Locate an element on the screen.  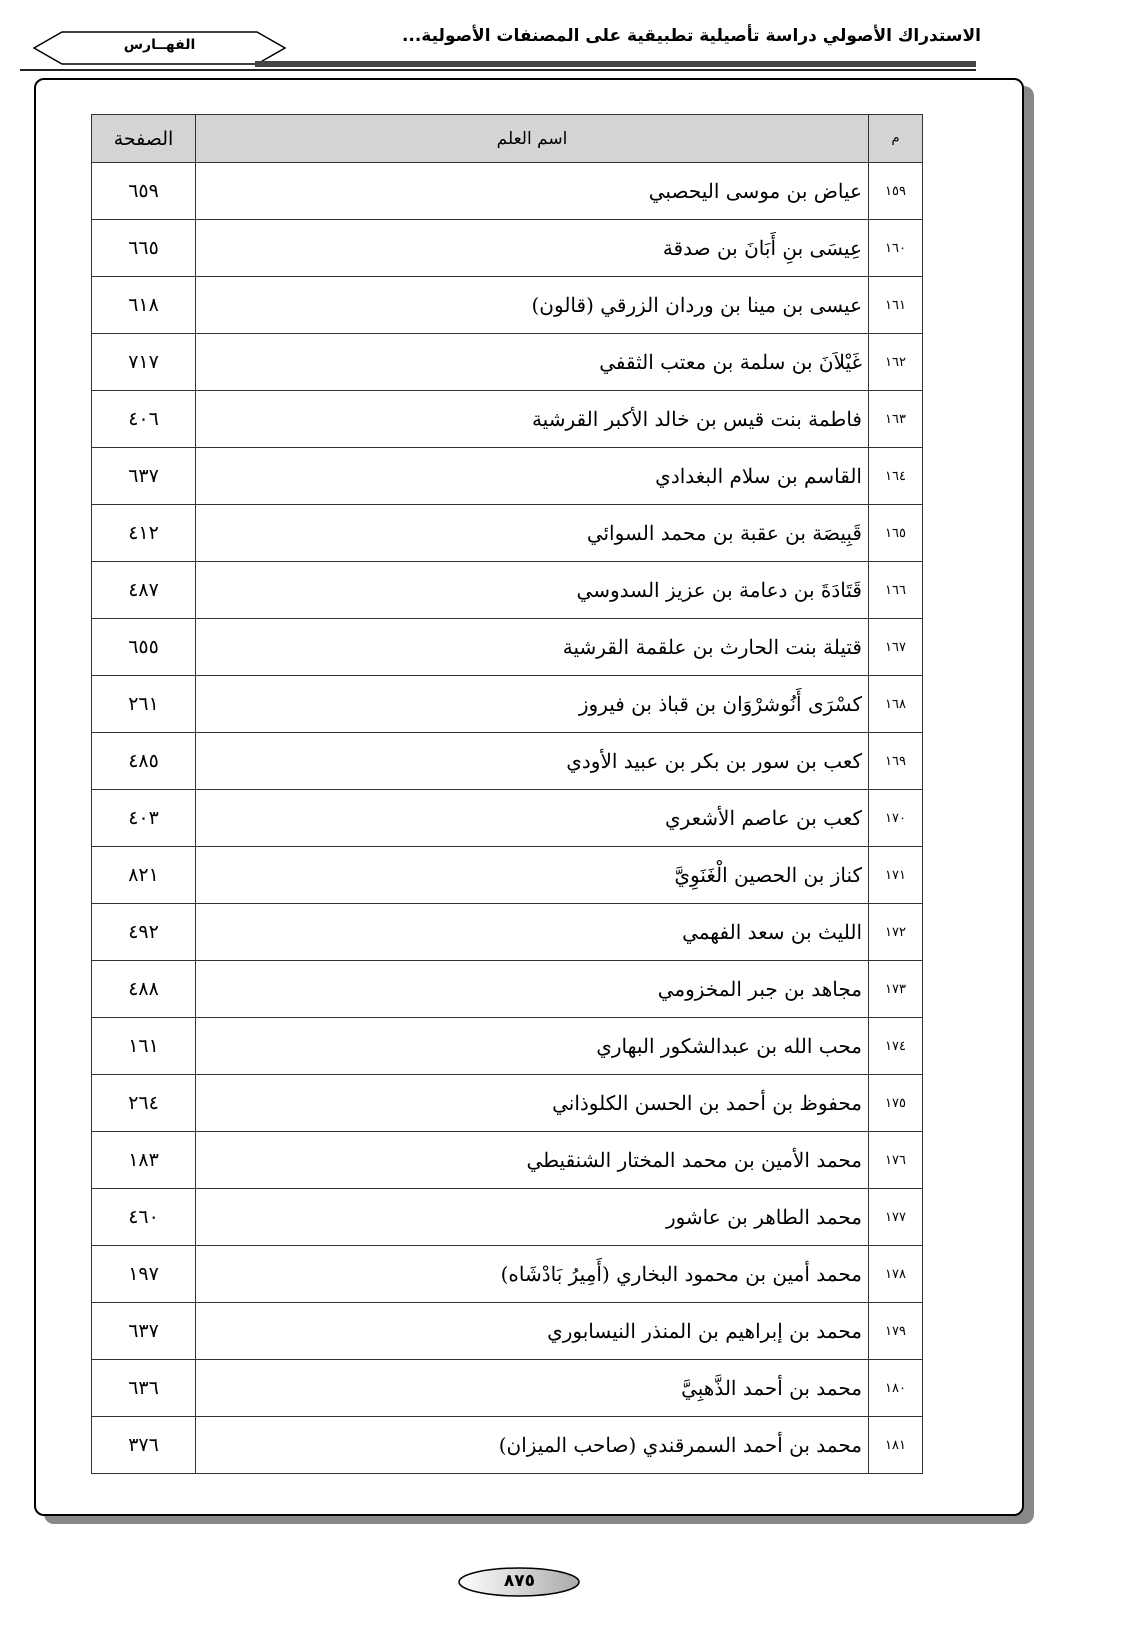
table-row: ١٧٠ كعب بن عاصم الأشعري ٤٠٣ is located at coordinates (507, 818).